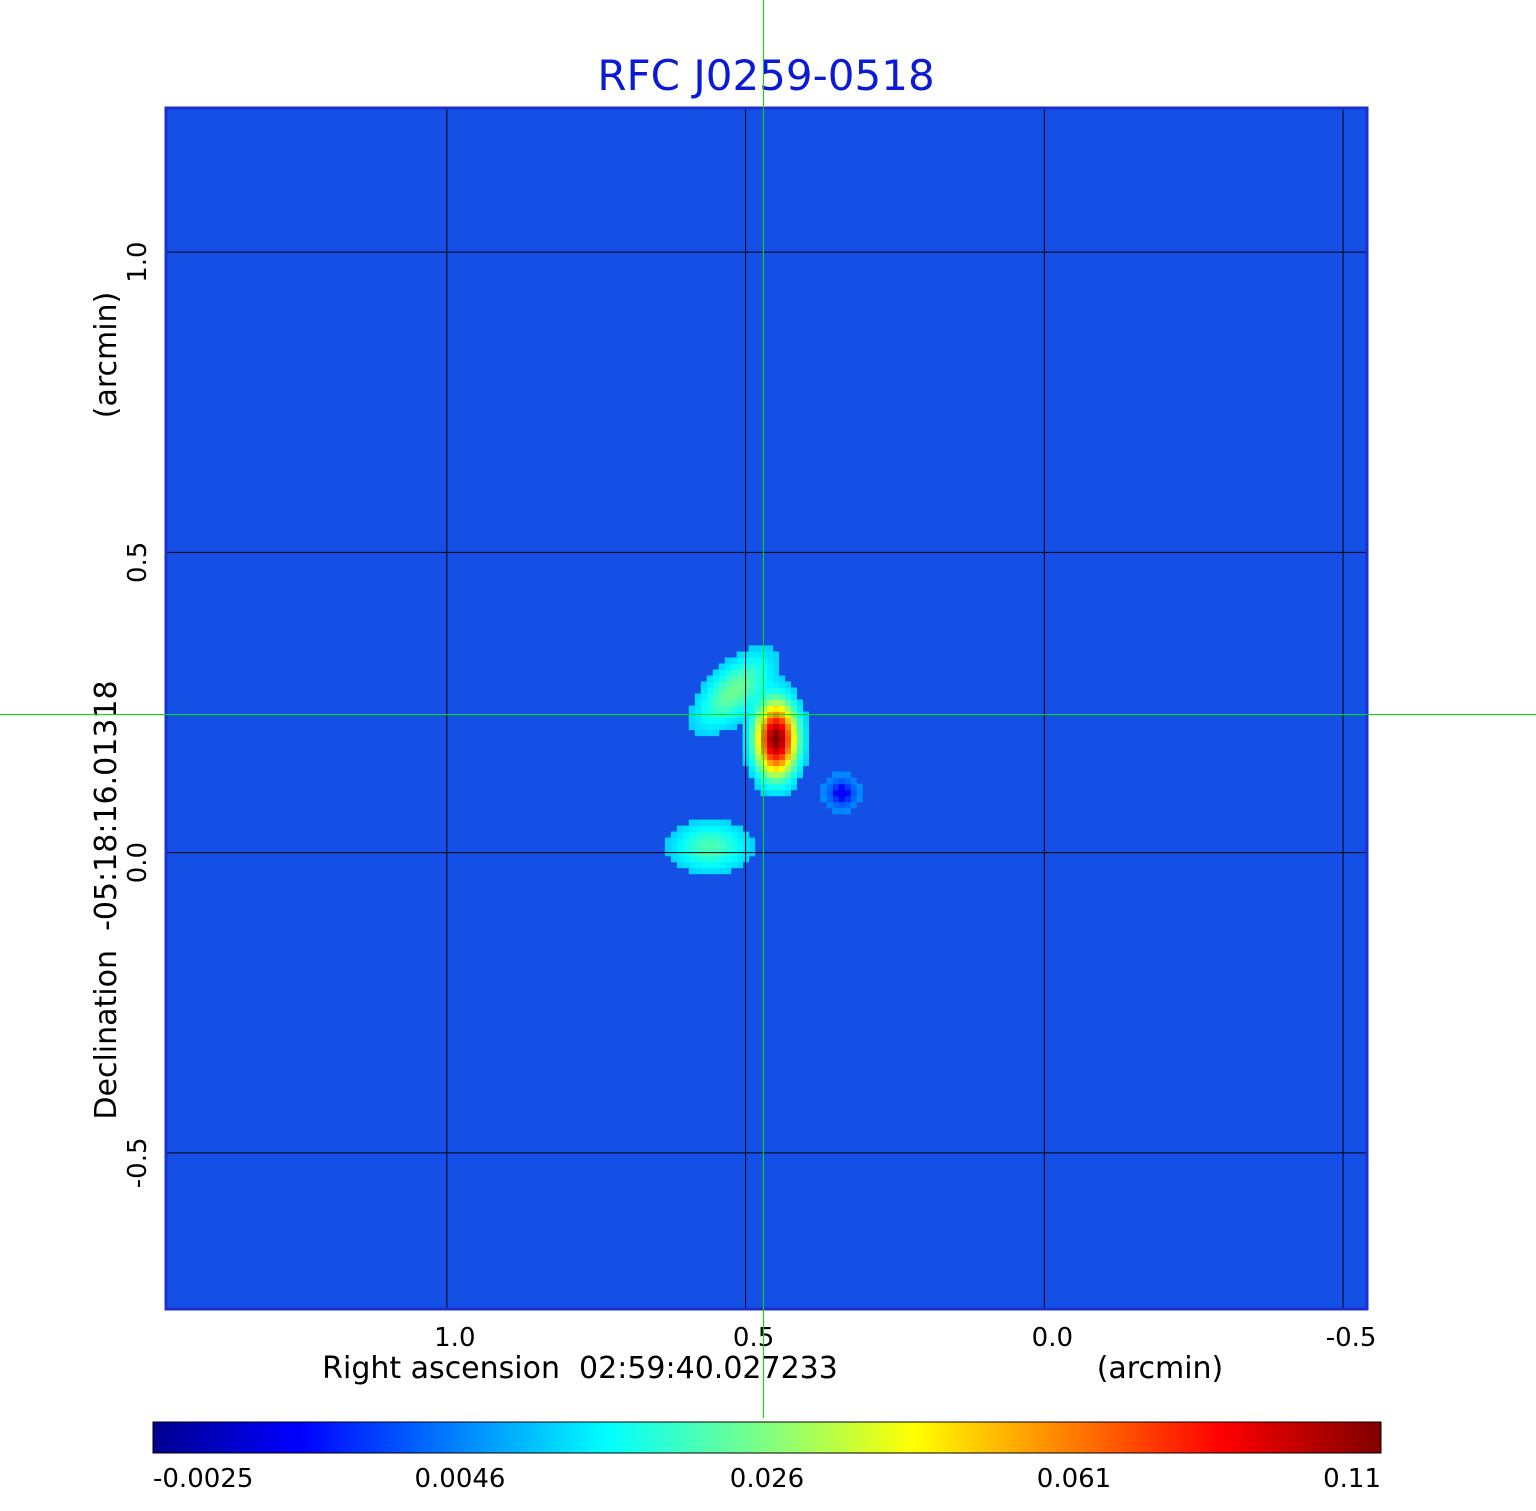 This screenshot has height=1511, width=1536. I want to click on x-tick-label: 0.0, so click(1052, 1338).